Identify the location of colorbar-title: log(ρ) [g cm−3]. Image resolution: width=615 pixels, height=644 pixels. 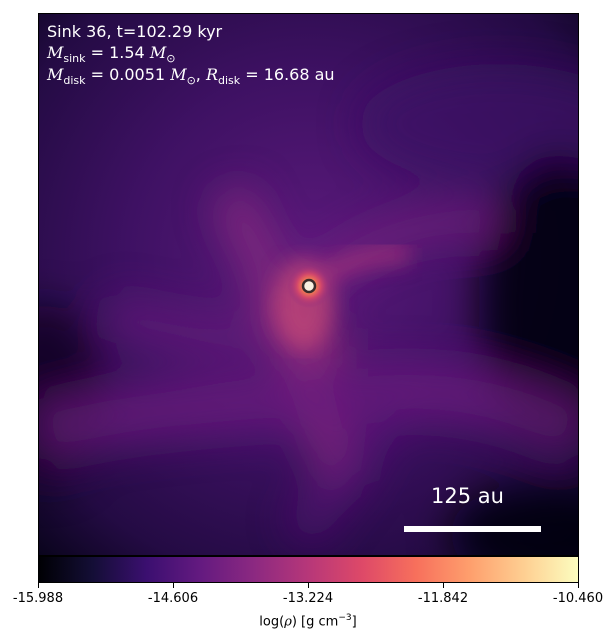
(308, 621).